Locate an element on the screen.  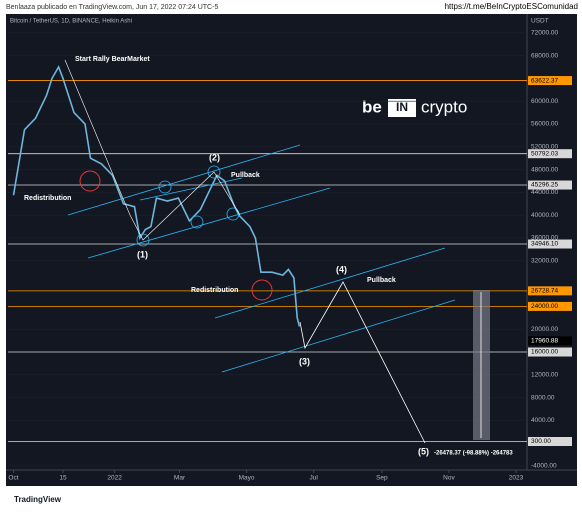
annotation: (5) is located at coordinates (423, 451).